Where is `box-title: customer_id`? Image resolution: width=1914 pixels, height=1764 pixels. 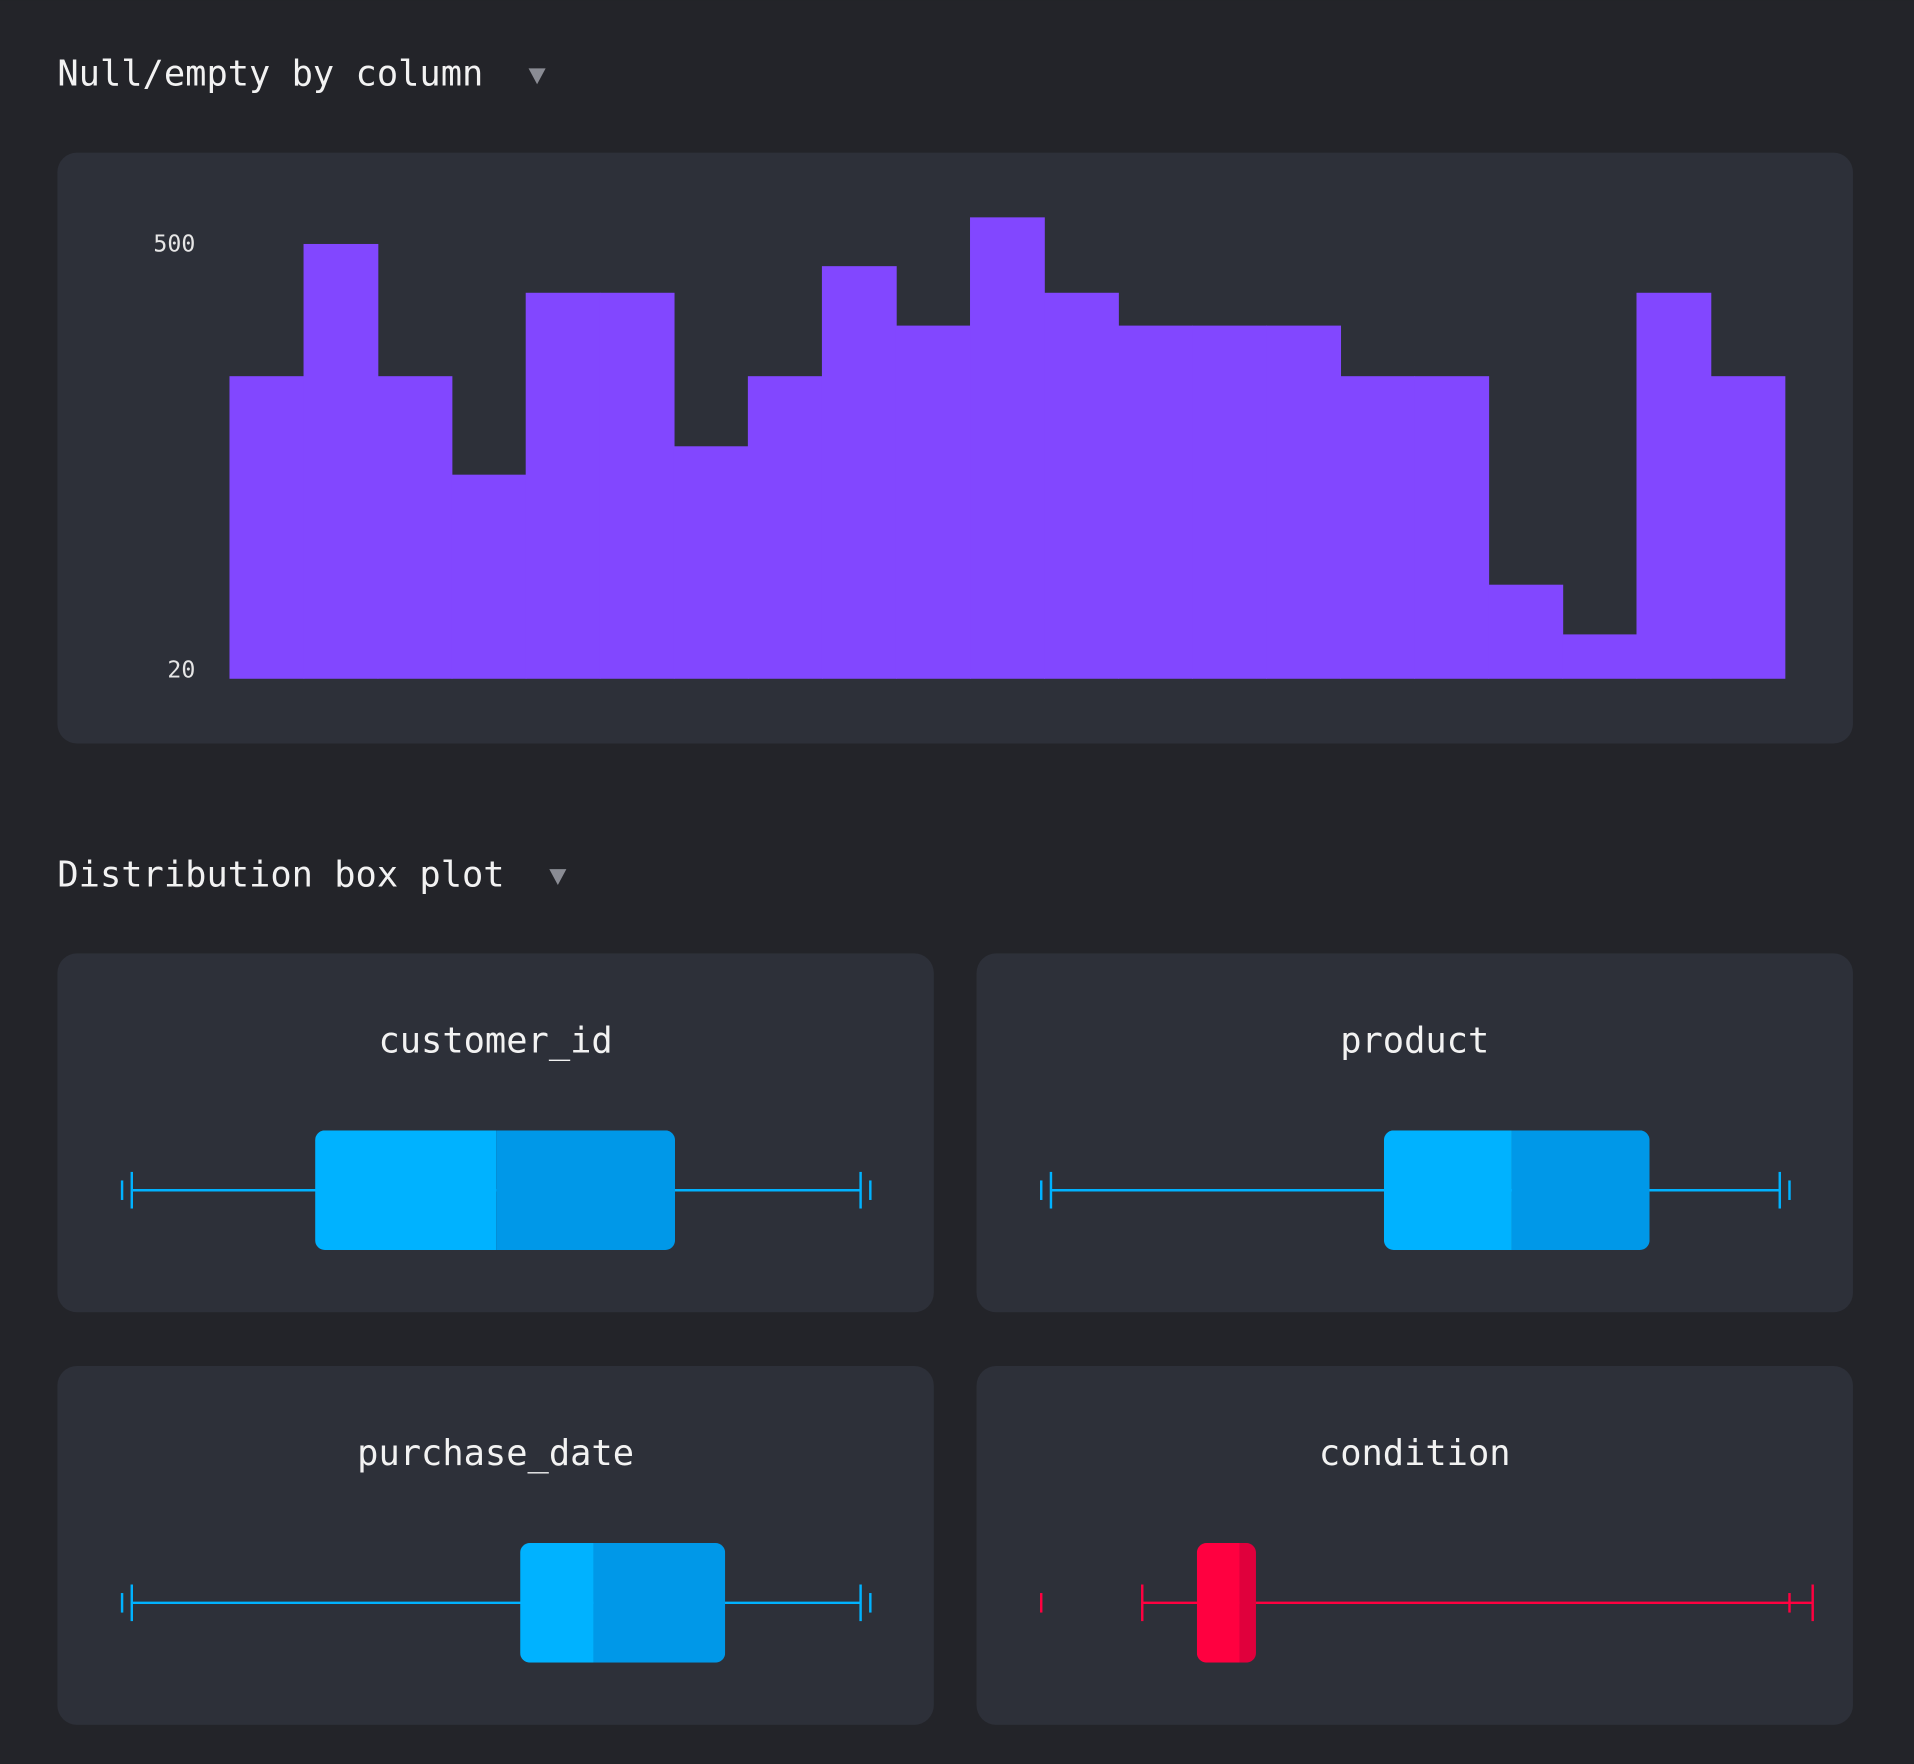 box-title: customer_id is located at coordinates (495, 1041).